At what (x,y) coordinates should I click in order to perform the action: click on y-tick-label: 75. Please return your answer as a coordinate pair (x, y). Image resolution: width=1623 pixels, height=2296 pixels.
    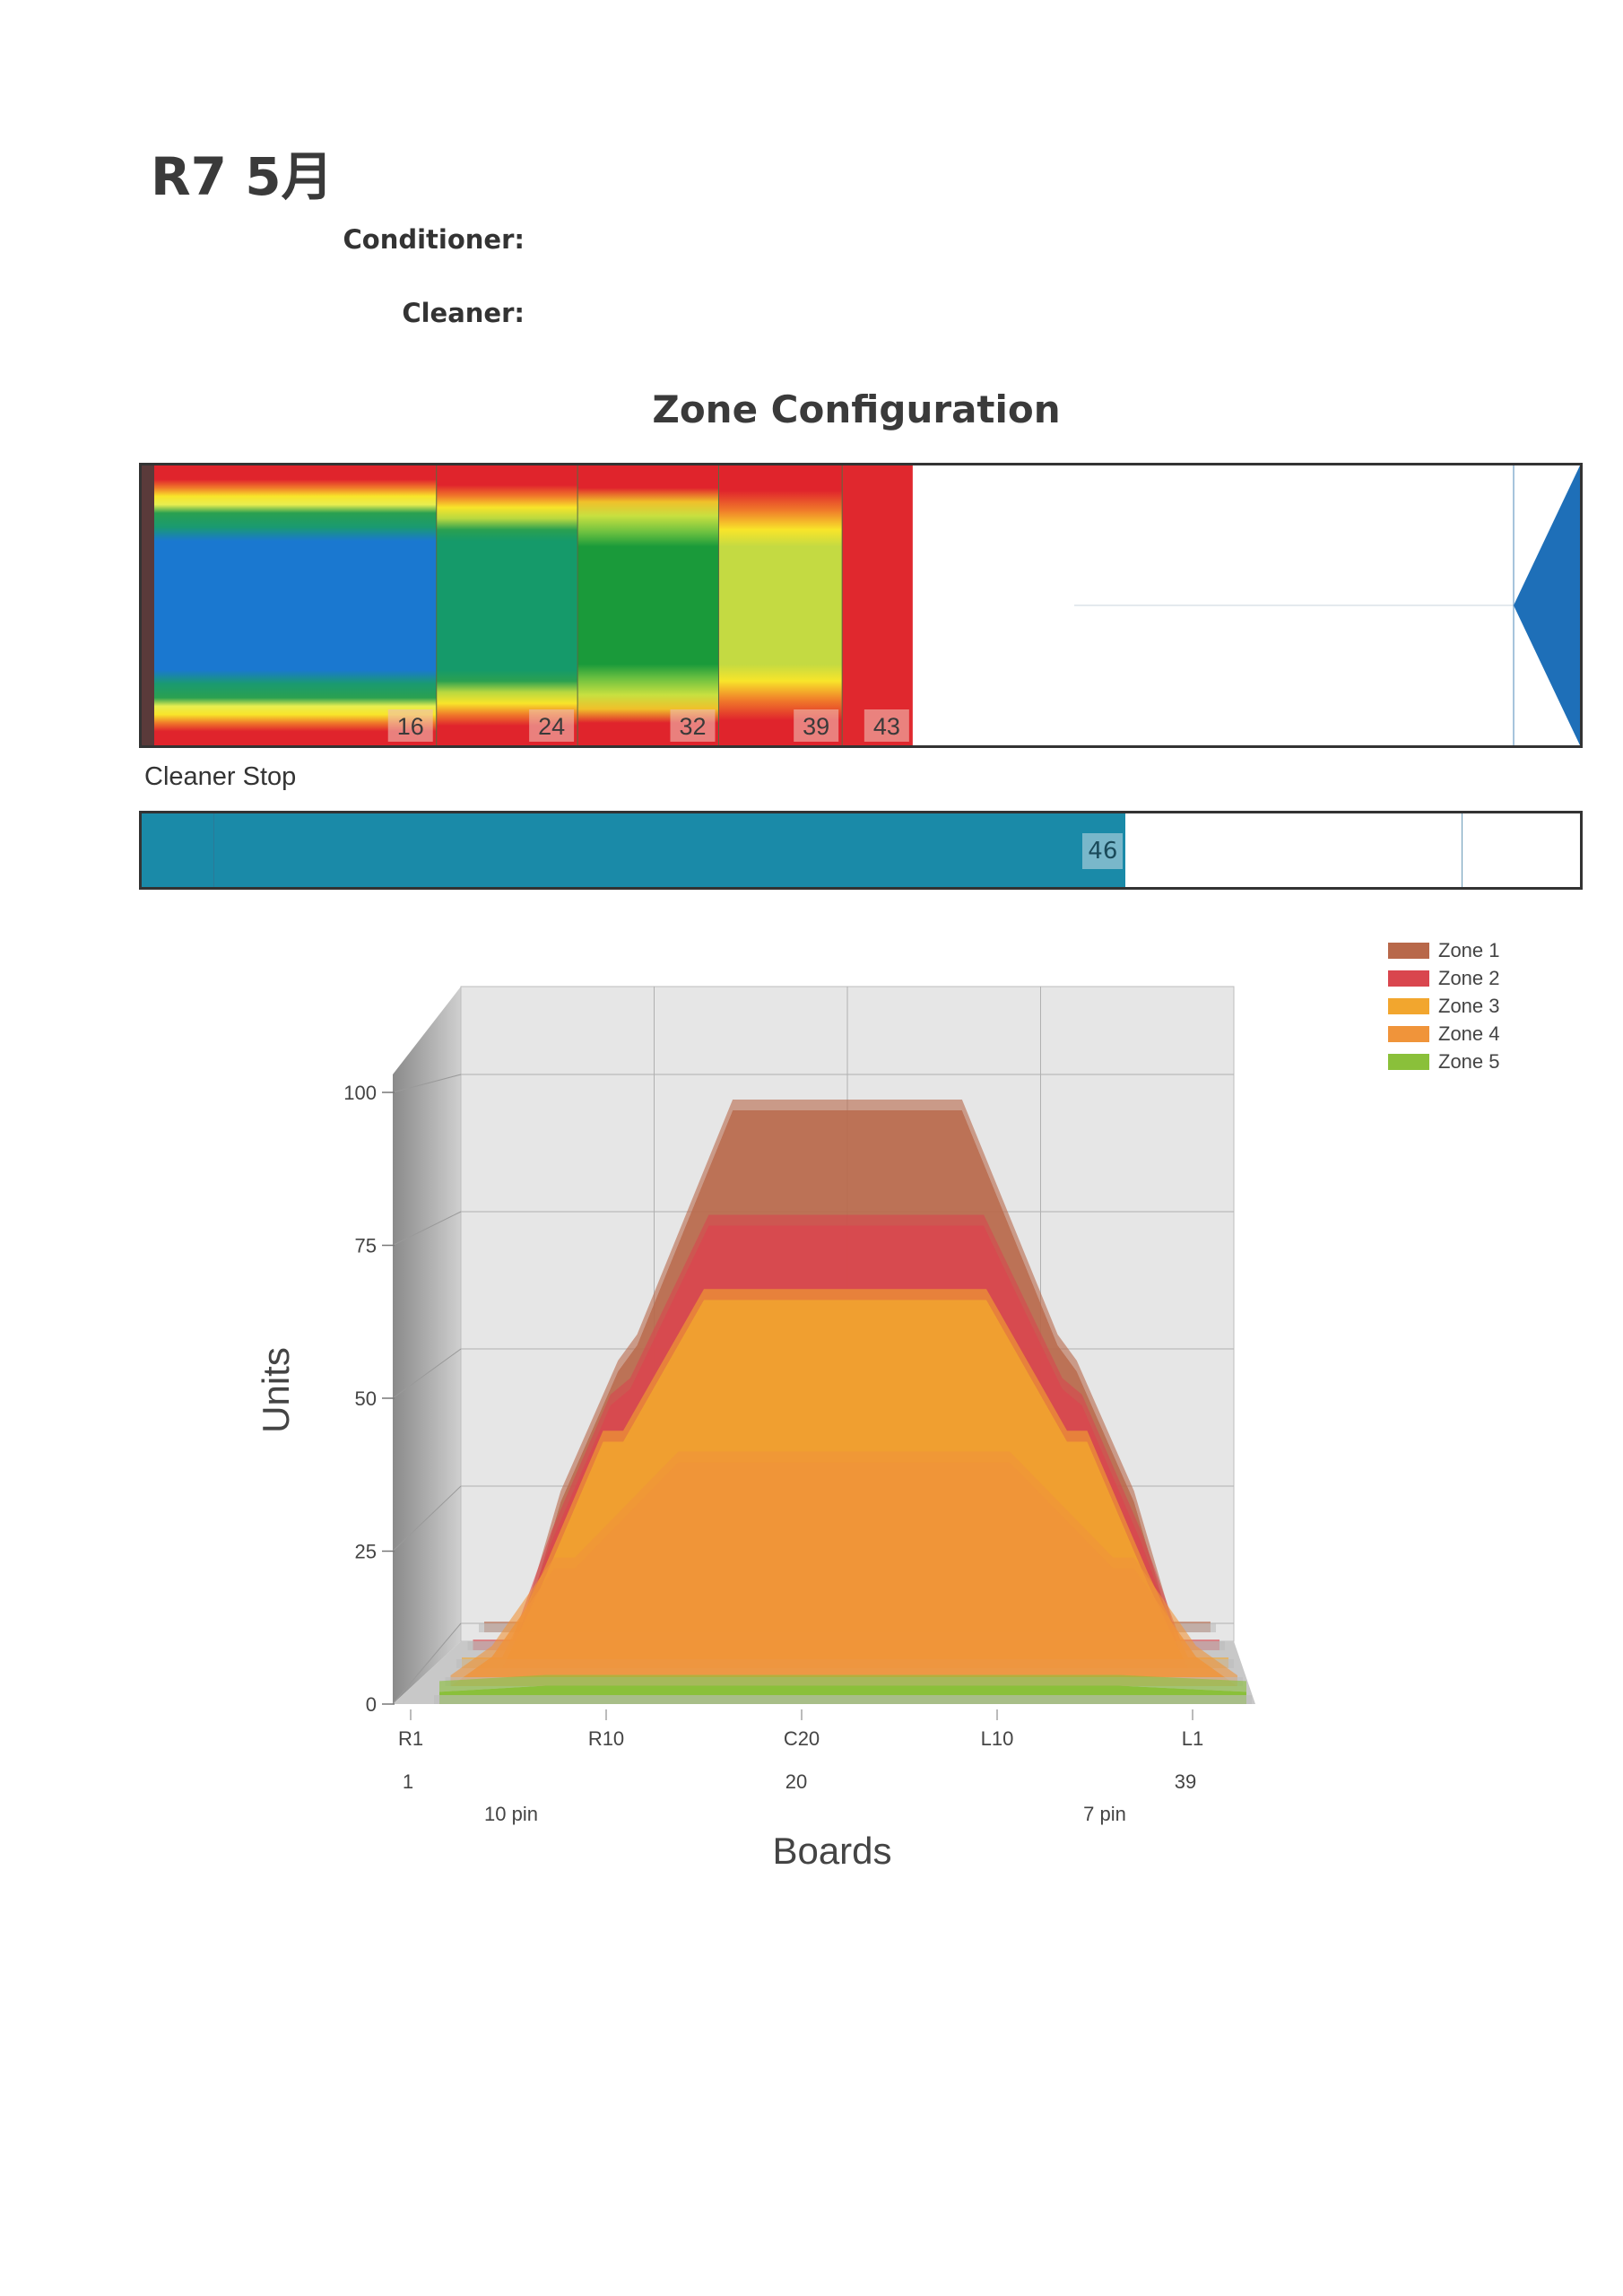
    Looking at the image, I should click on (366, 1246).